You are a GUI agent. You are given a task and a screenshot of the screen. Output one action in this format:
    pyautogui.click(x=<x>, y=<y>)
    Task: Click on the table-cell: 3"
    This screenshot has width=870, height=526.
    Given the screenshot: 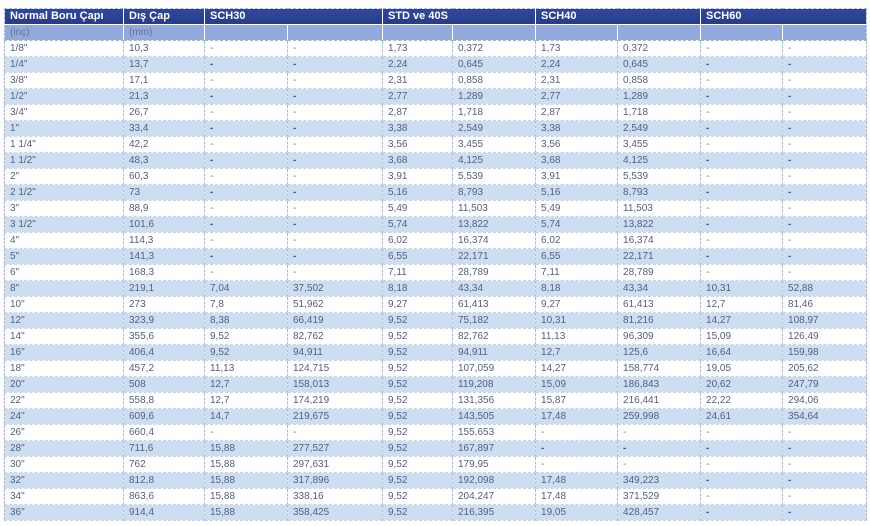 What is the action you would take?
    pyautogui.click(x=64, y=208)
    